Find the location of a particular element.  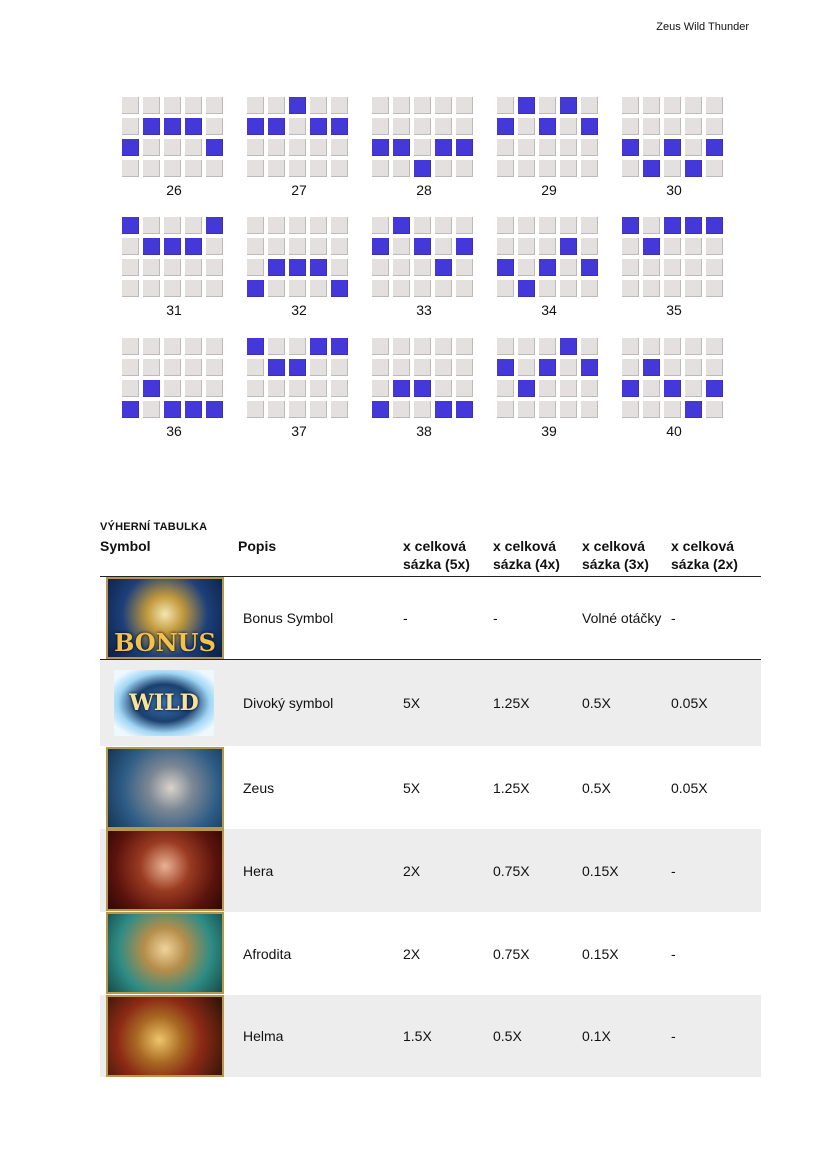

header-x2: x celková sázka (2x) is located at coordinates (704, 555).